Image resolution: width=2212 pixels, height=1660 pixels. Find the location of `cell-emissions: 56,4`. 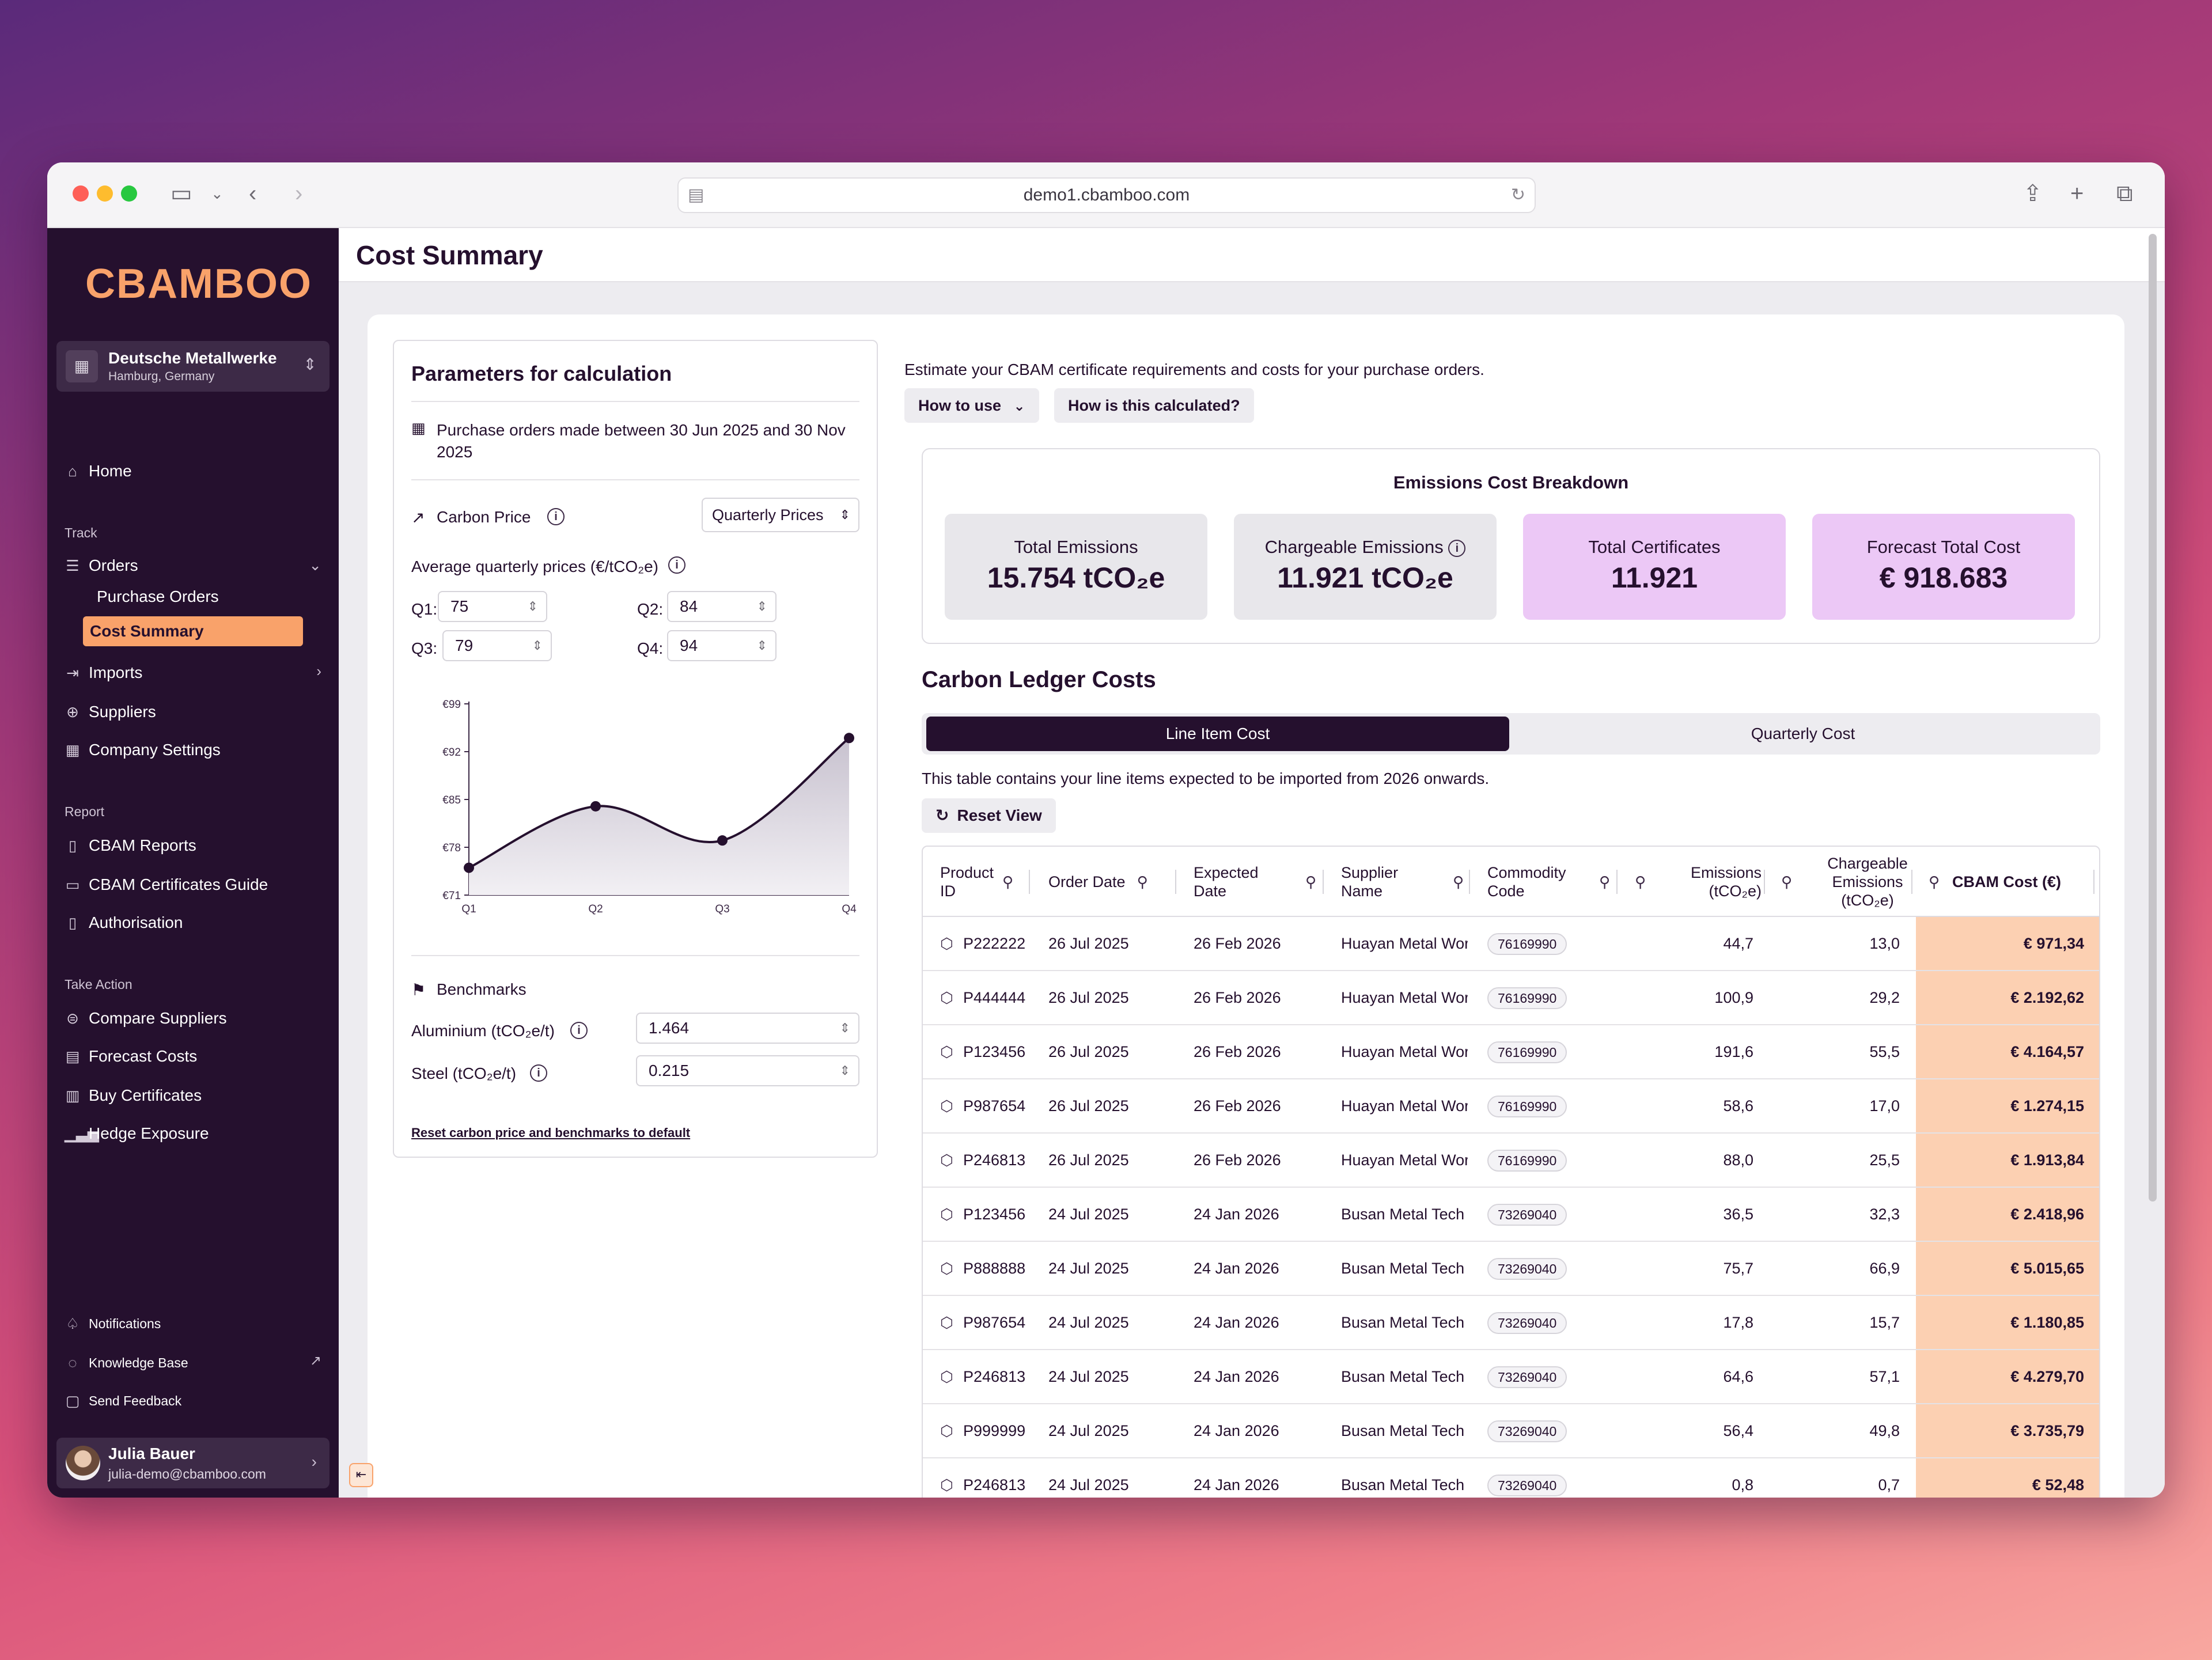

cell-emissions: 56,4 is located at coordinates (1738, 1430).